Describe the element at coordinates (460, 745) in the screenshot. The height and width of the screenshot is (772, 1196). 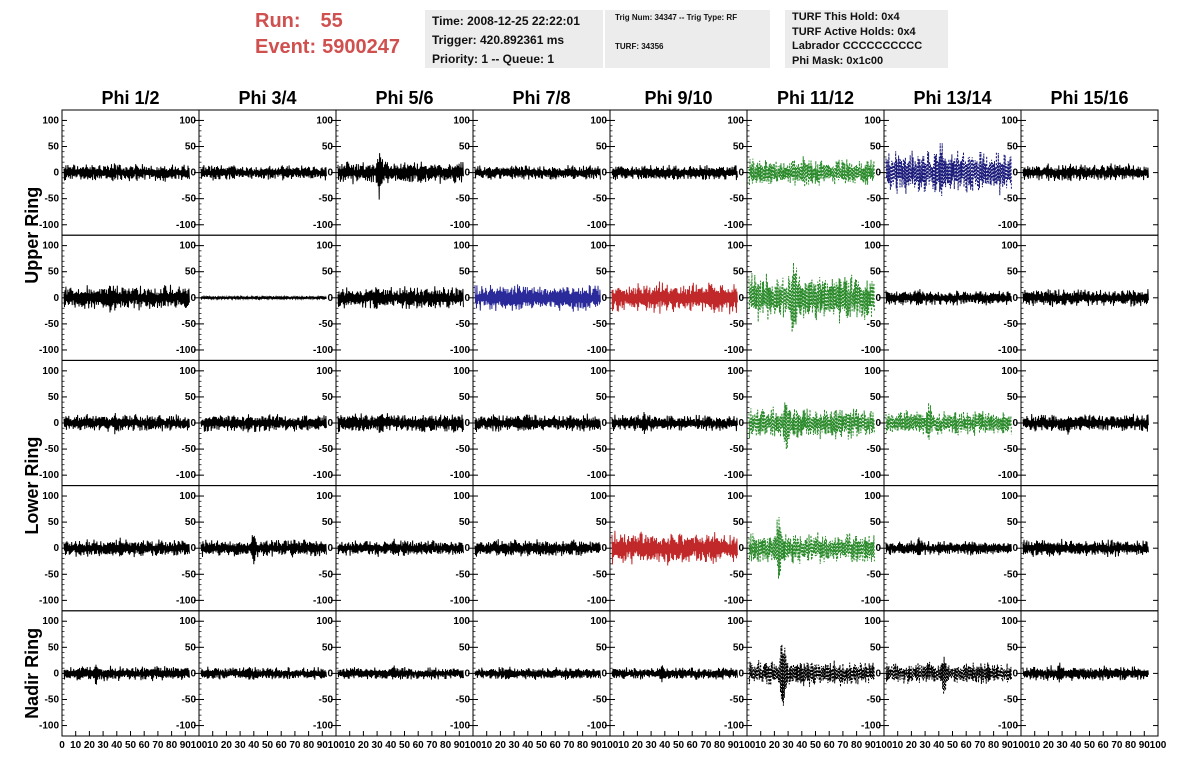
I see `x-tick-label: 90` at that location.